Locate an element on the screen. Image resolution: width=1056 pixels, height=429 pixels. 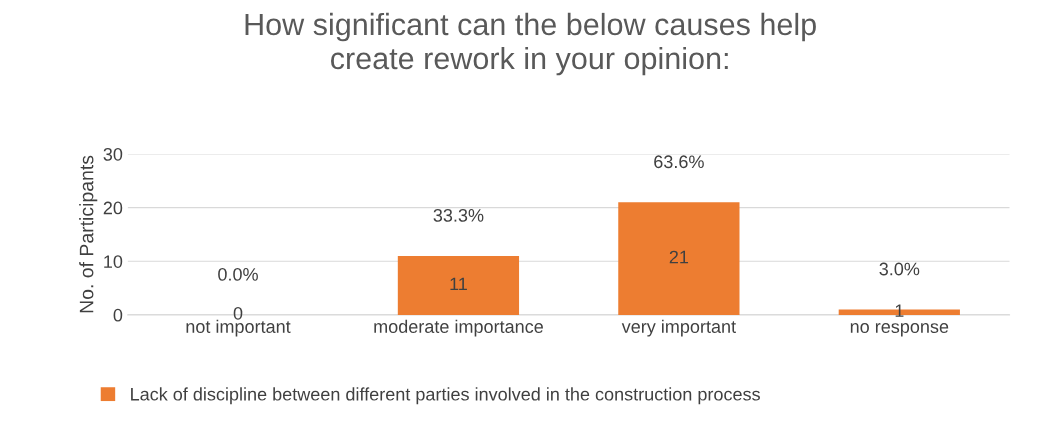
y-tick-label: 10 is located at coordinates (113, 261).